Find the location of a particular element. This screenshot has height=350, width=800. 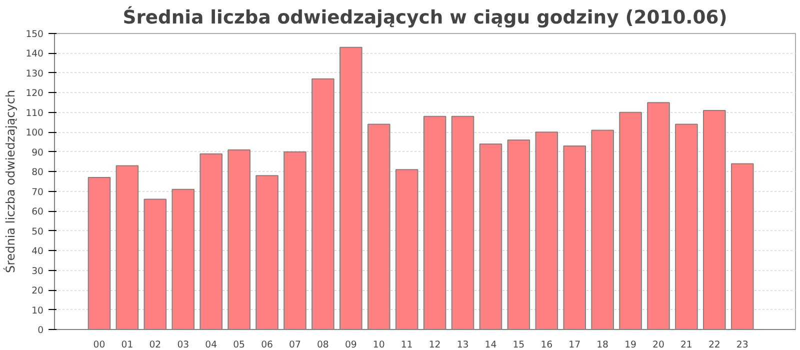

x-tick-label: 16 is located at coordinates (546, 345).